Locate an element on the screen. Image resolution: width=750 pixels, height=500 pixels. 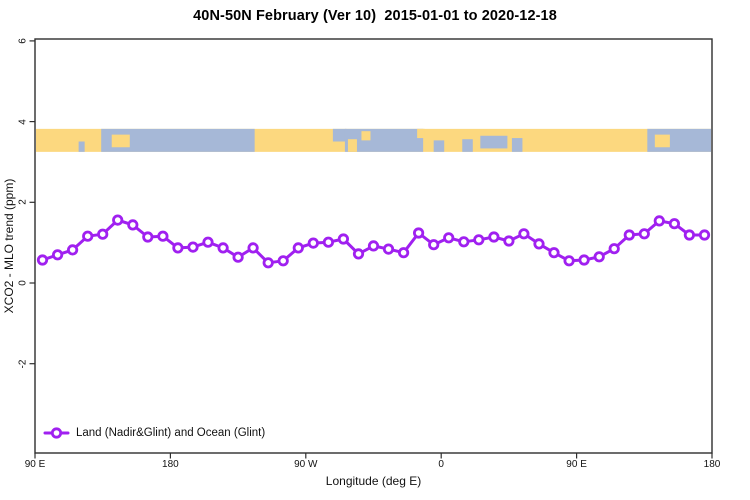
x-tick-label: 90 W is located at coordinates (306, 464).